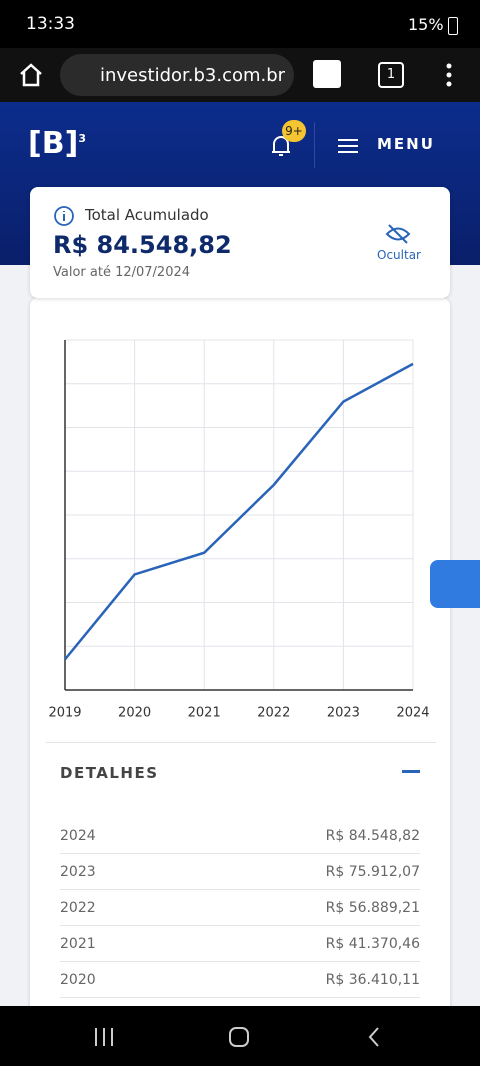 The width and height of the screenshot is (480, 1066). What do you see at coordinates (53, 143) in the screenshot?
I see `logo-letter: B` at bounding box center [53, 143].